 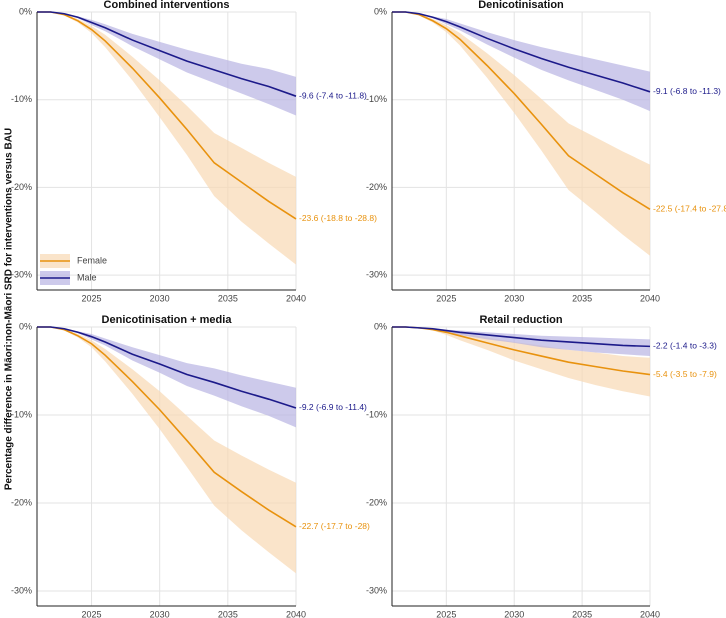 I want to click on panel-title: Retail reduction, so click(x=520, y=320).